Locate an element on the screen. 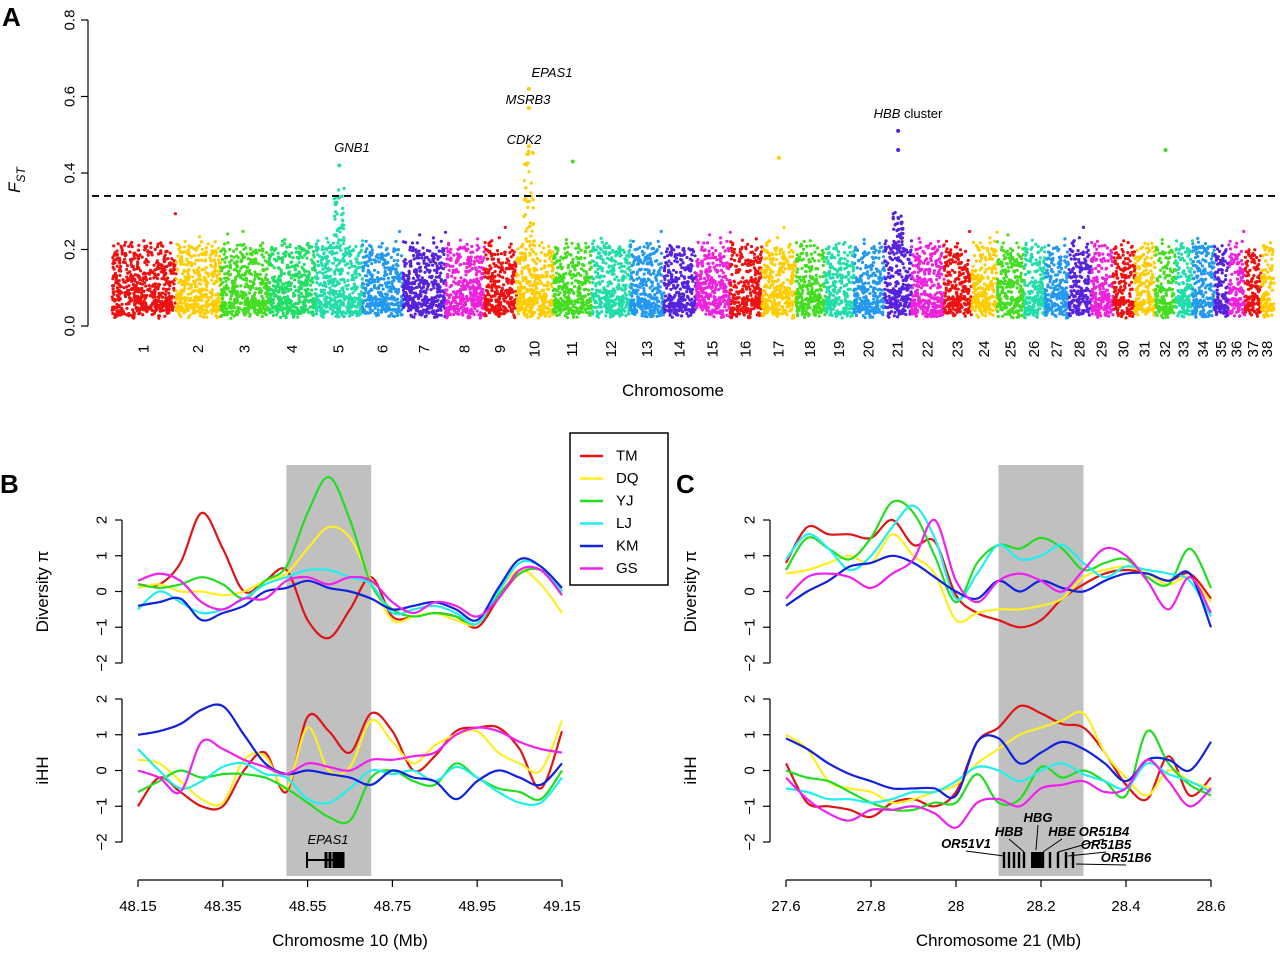 The height and width of the screenshot is (956, 1280). legend-label-gs: GS is located at coordinates (627, 568).